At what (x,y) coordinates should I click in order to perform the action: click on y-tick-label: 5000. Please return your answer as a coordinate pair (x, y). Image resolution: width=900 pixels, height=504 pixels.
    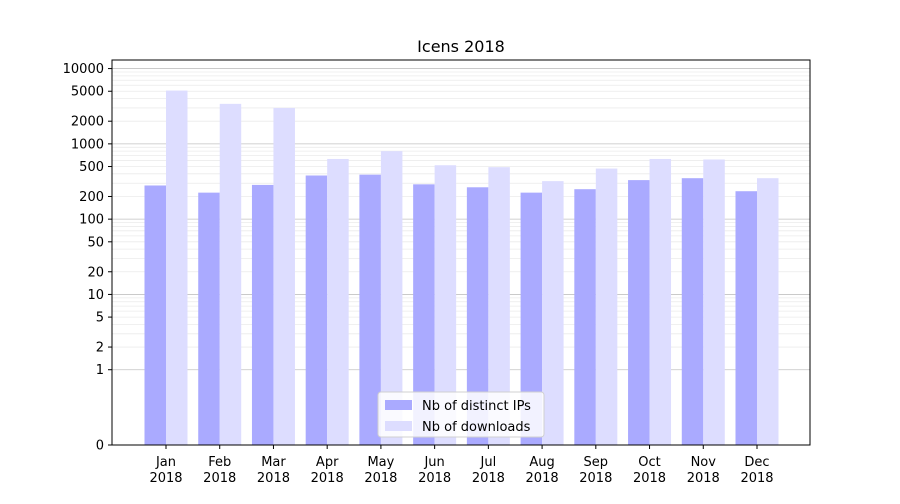
    Looking at the image, I should click on (87, 92).